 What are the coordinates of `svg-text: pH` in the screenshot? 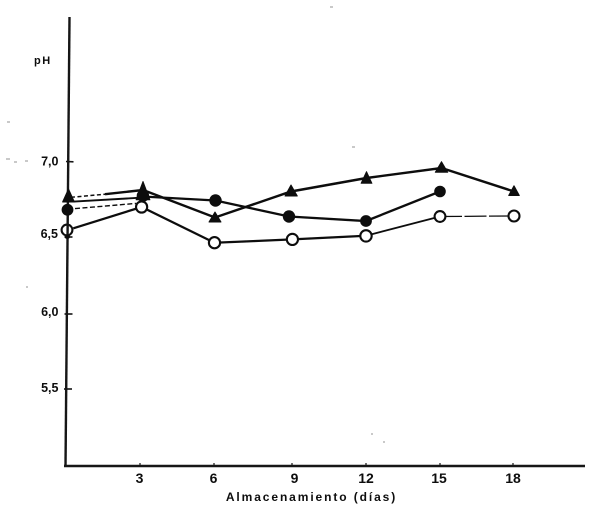 It's located at (43, 61).